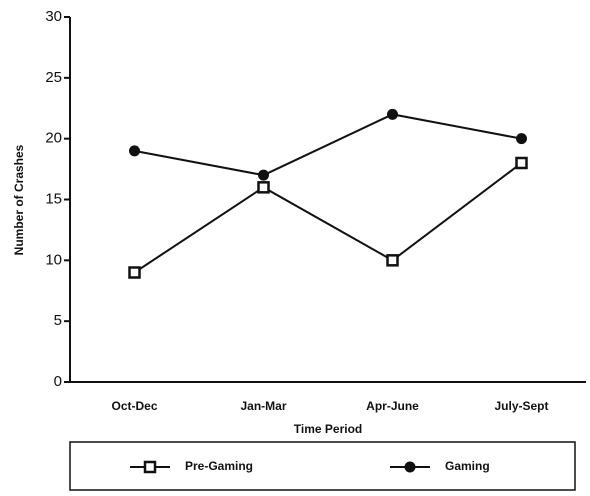 Image resolution: width=590 pixels, height=496 pixels. Describe the element at coordinates (53, 77) in the screenshot. I see `y-tick-label: 25` at that location.